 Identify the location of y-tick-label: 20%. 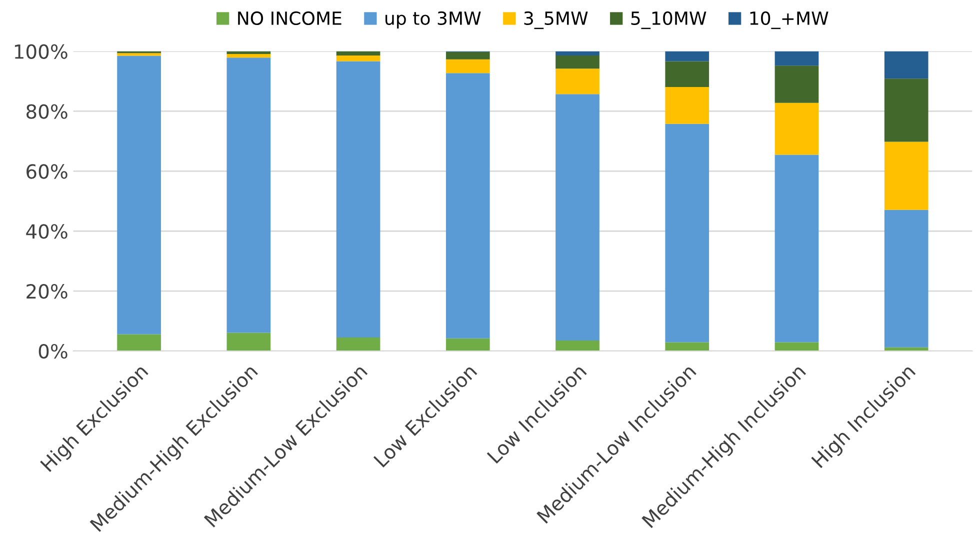
(47, 291).